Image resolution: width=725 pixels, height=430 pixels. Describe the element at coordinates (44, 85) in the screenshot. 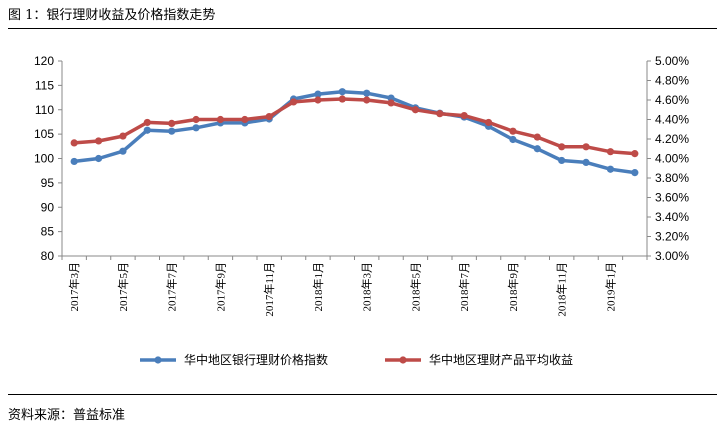

I see `y-left-tick-label: 115` at that location.